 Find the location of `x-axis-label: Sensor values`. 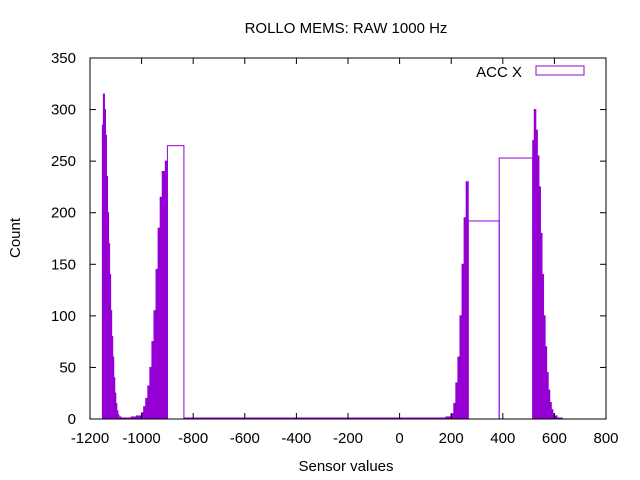

x-axis-label: Sensor values is located at coordinates (345, 466).